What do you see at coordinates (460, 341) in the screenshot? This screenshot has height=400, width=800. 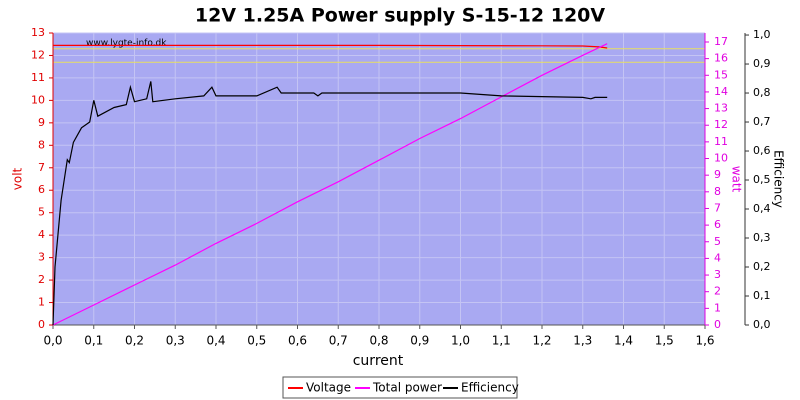 I see `x-tick-label: 1,0` at bounding box center [460, 341].